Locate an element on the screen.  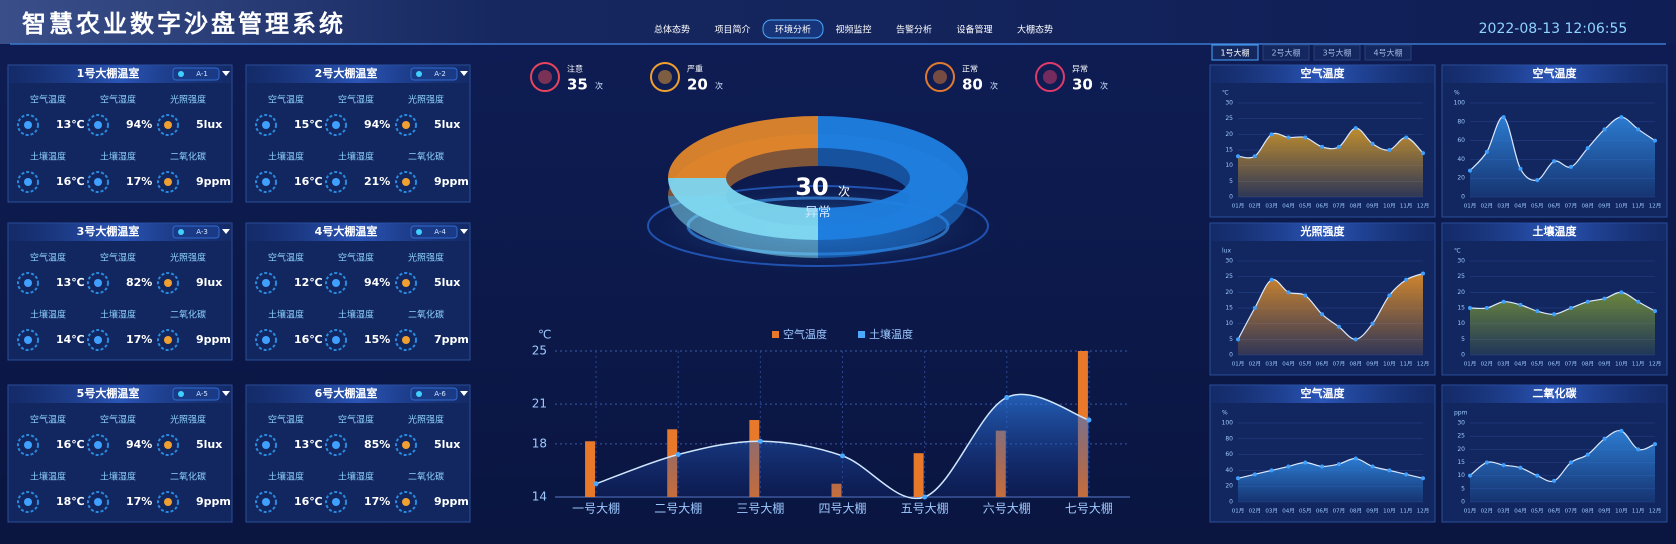
y-tick-label: 20 is located at coordinates (1461, 449).